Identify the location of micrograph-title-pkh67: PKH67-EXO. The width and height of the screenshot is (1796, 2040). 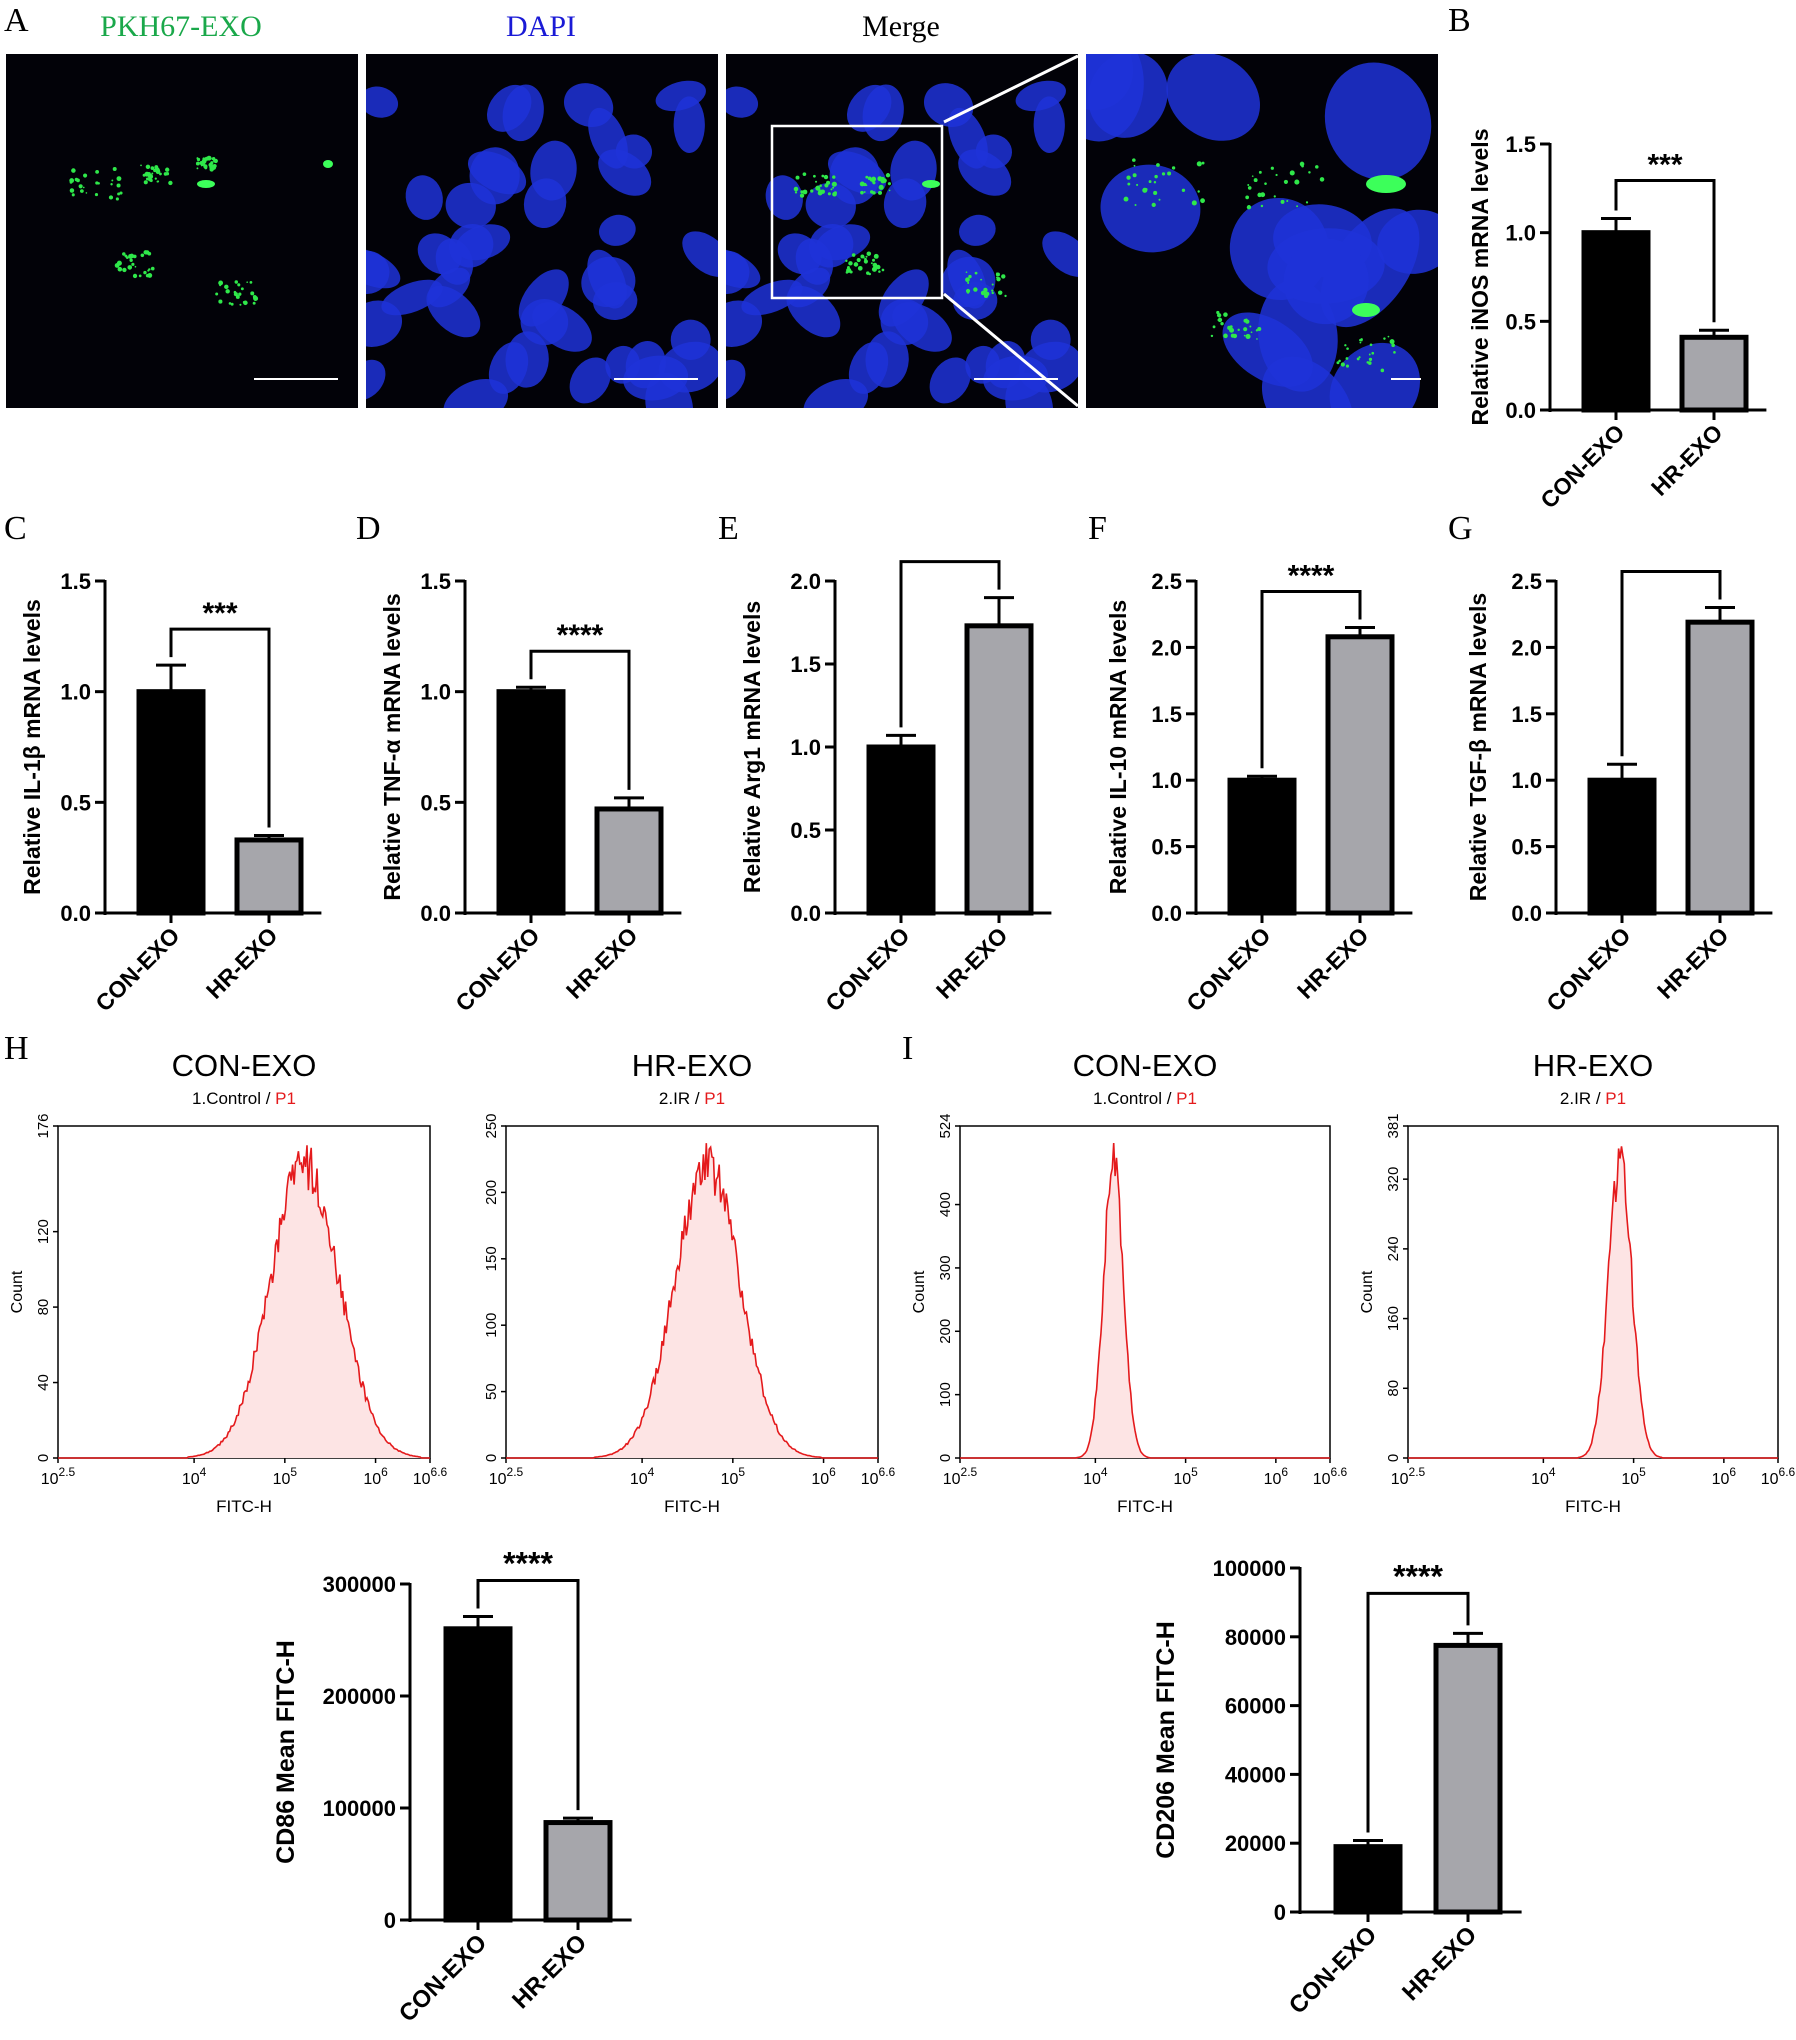
(181, 26).